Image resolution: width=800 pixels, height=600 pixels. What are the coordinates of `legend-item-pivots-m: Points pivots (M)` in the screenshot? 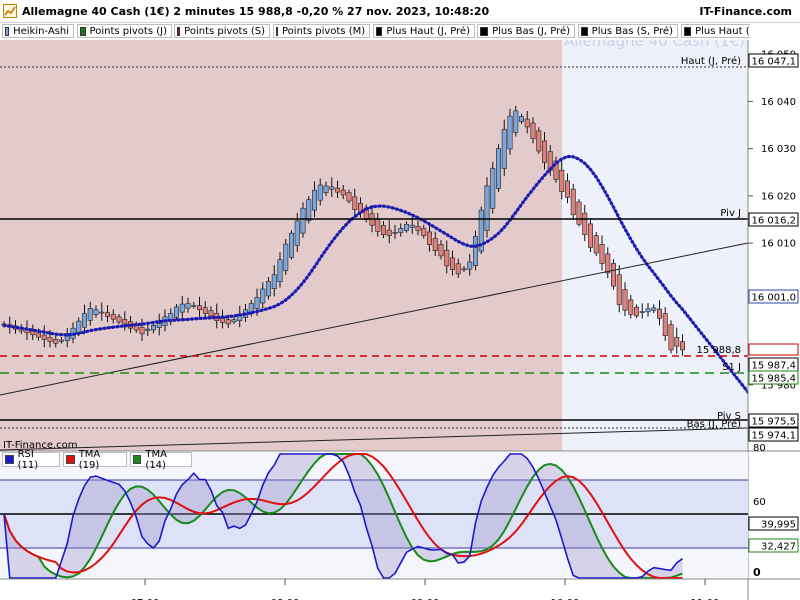 It's located at (321, 31).